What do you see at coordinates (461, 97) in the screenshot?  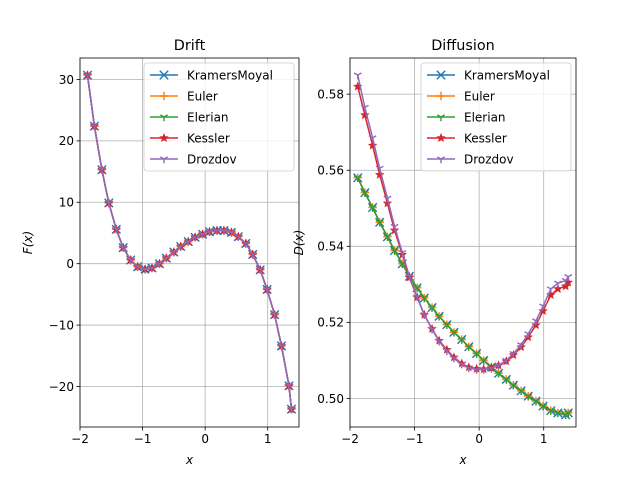 I see `legend-entry-euler: Euler` at bounding box center [461, 97].